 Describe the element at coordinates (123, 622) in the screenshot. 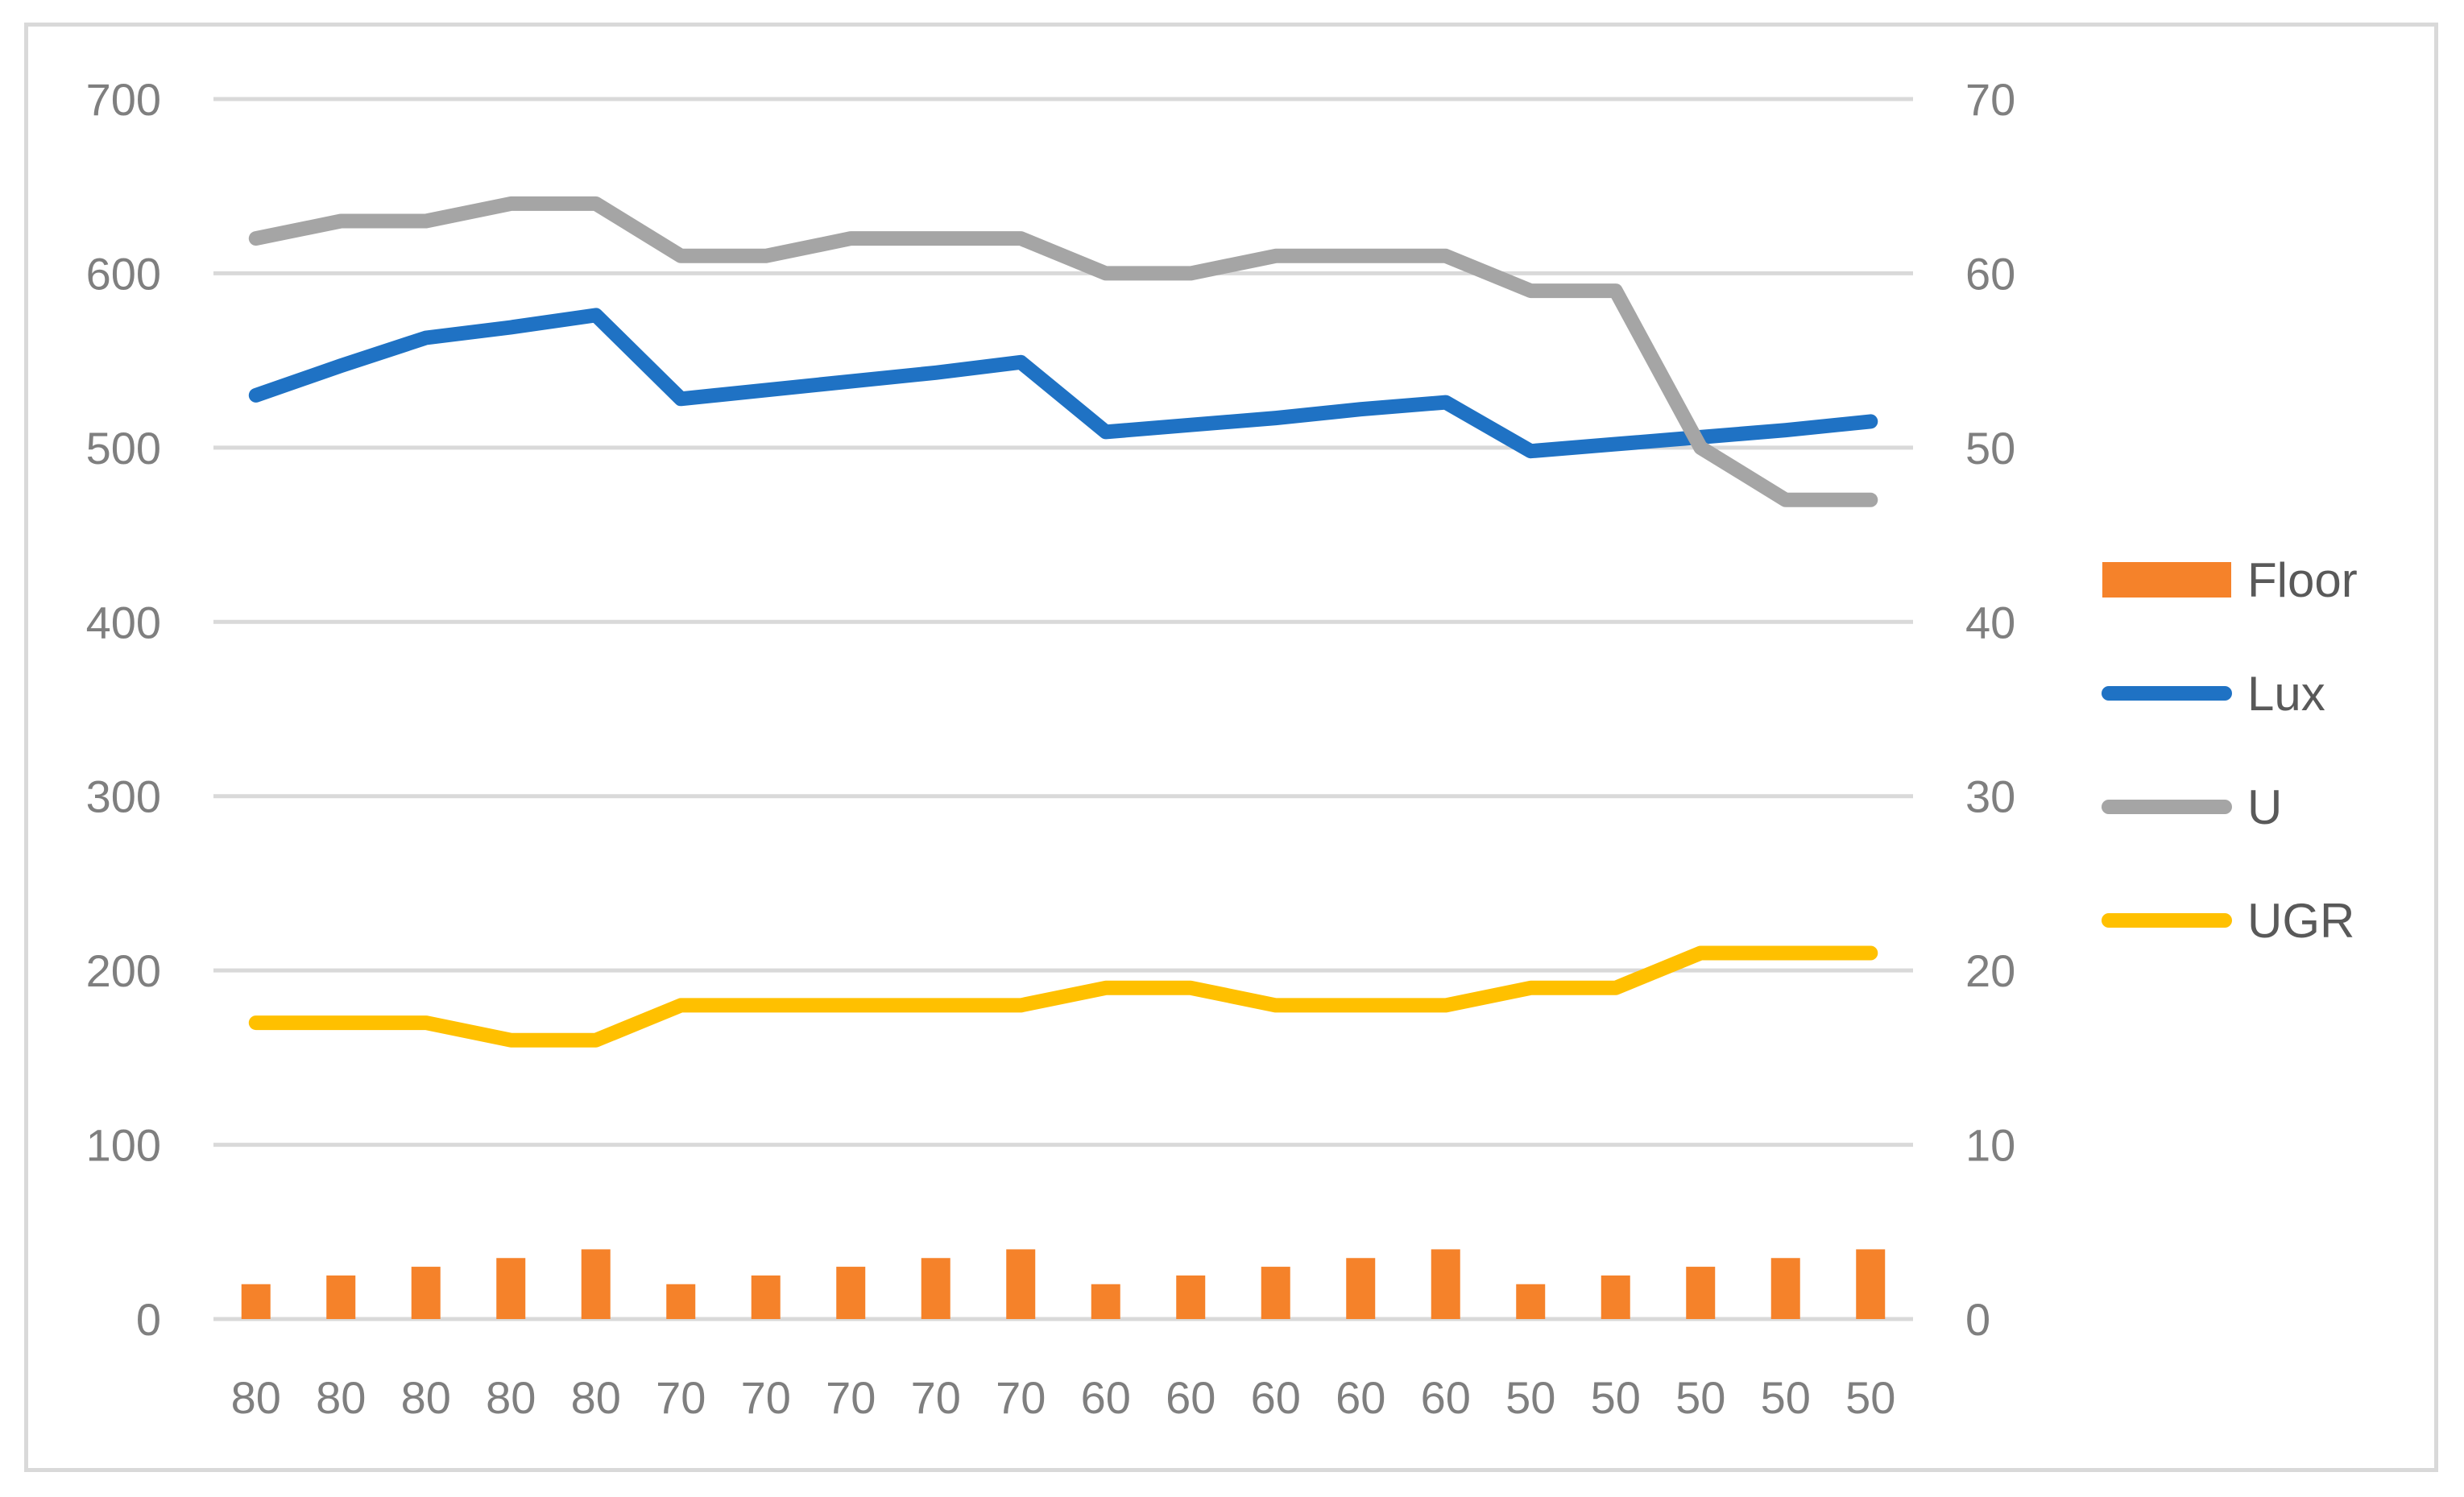

I see `y-left-tick-label: 400` at that location.